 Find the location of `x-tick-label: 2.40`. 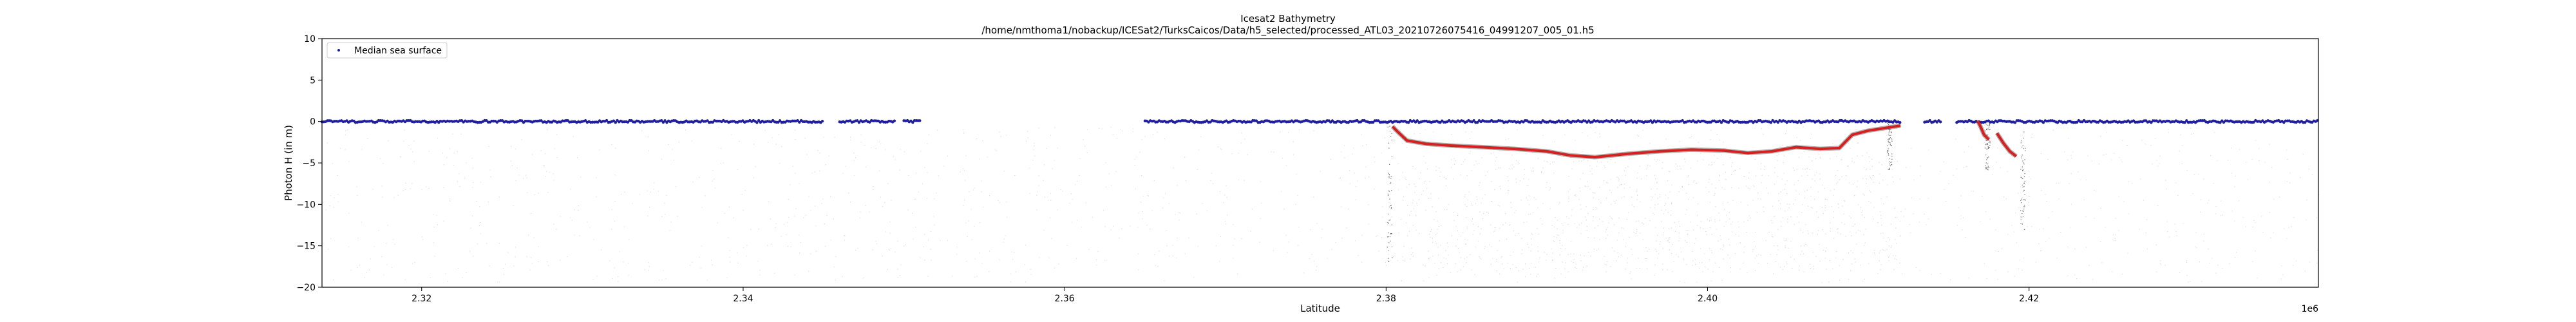

x-tick-label: 2.40 is located at coordinates (1708, 299).